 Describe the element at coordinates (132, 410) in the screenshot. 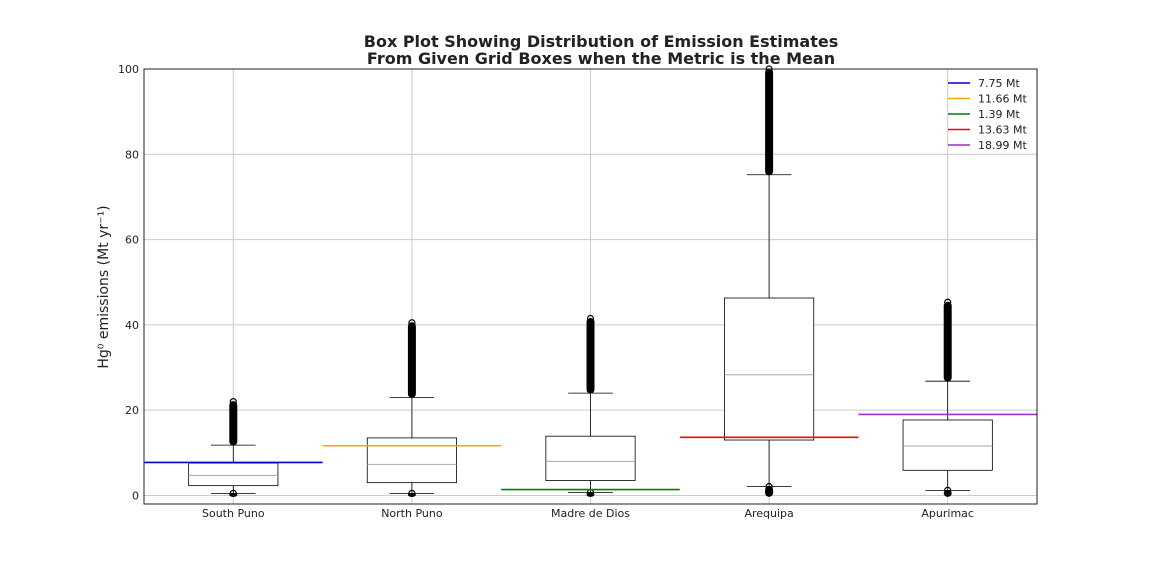

I see `y-tick-label: 20` at that location.